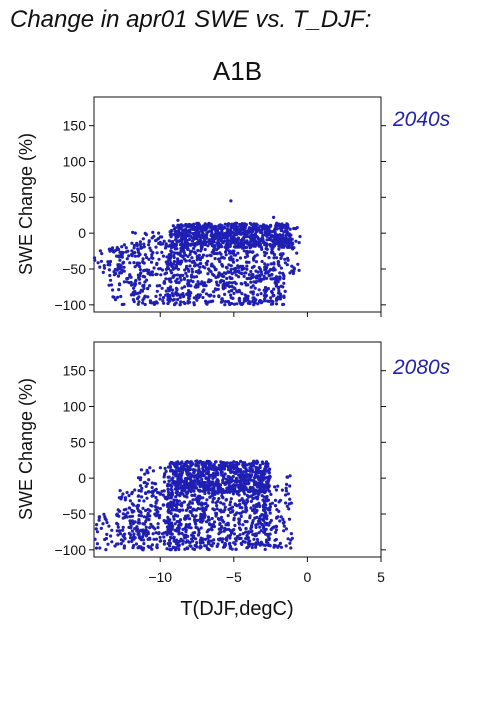 The width and height of the screenshot is (501, 709). What do you see at coordinates (70, 550) in the screenshot?
I see `y-tick-label: −100` at bounding box center [70, 550].